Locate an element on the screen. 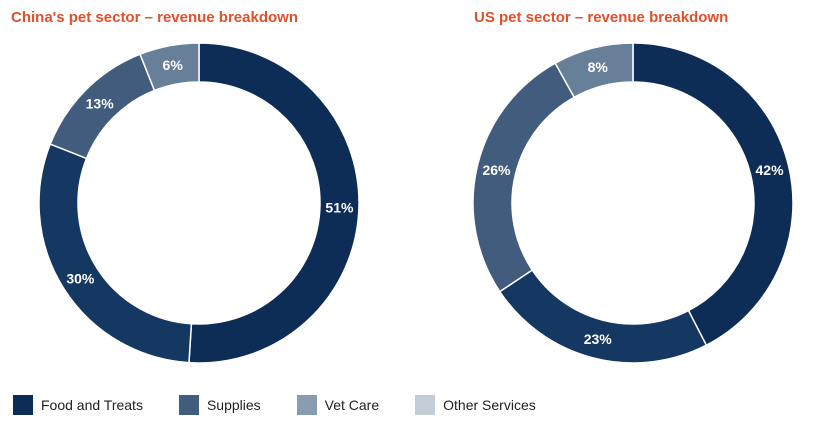 This screenshot has height=426, width=830. legend-label-vet-care: Vet Care is located at coordinates (352, 405).